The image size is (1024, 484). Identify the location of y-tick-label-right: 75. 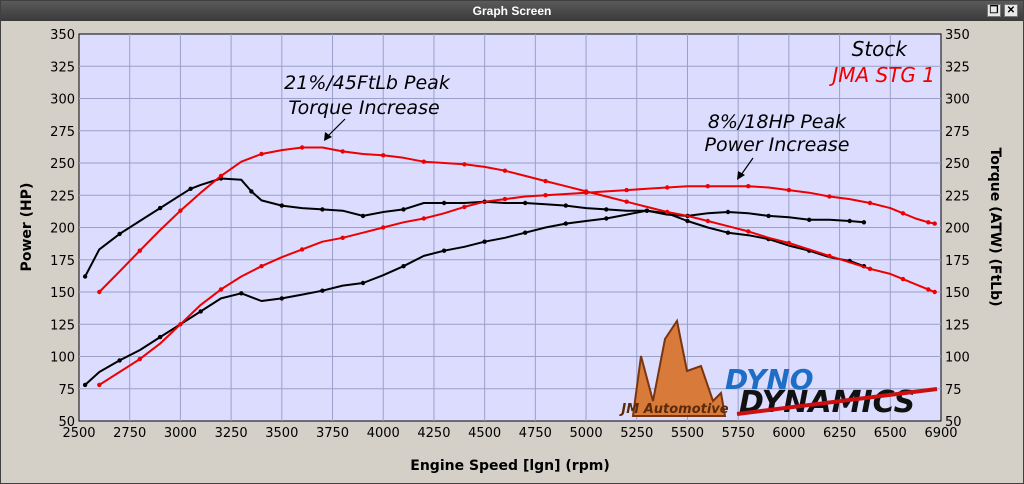
(953, 390).